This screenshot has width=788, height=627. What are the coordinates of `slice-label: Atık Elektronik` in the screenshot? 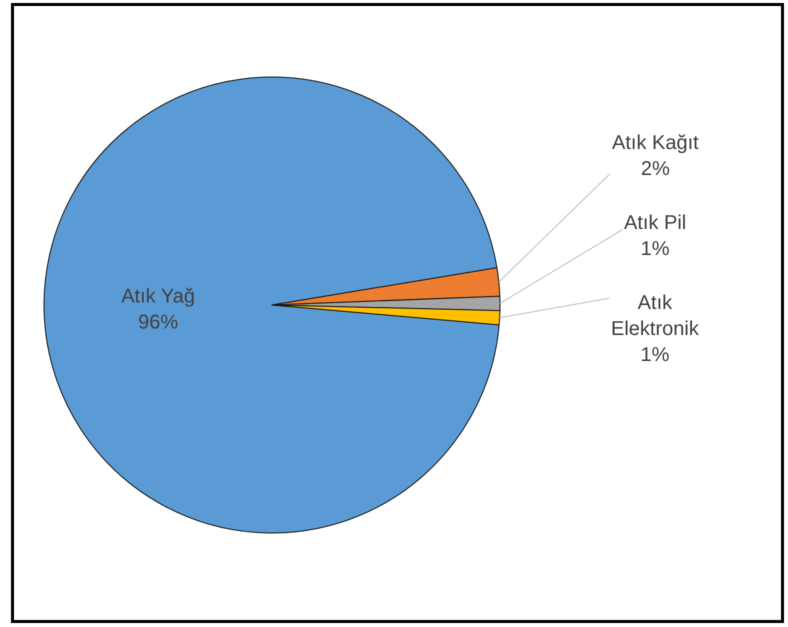 It's located at (655, 316).